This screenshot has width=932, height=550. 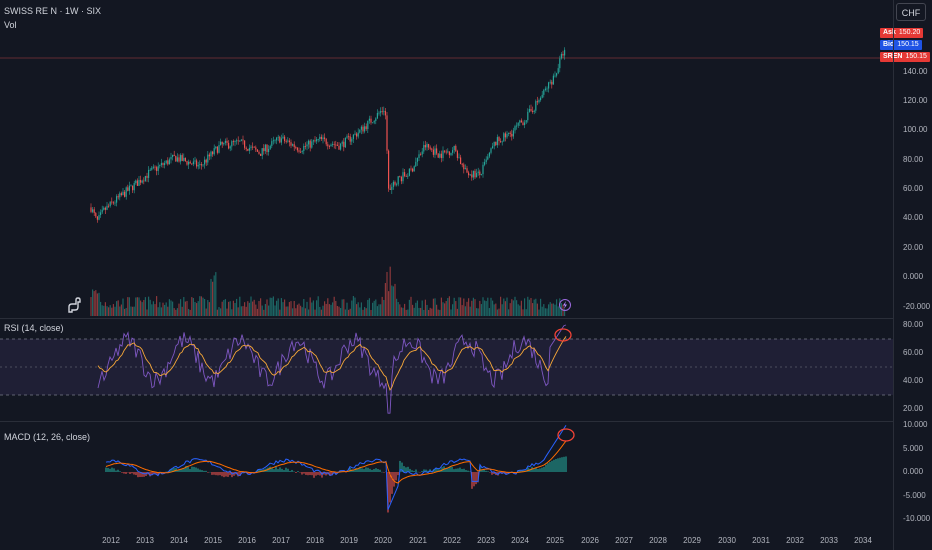 I want to click on tradingview-dino-icon, so click(x=74, y=305).